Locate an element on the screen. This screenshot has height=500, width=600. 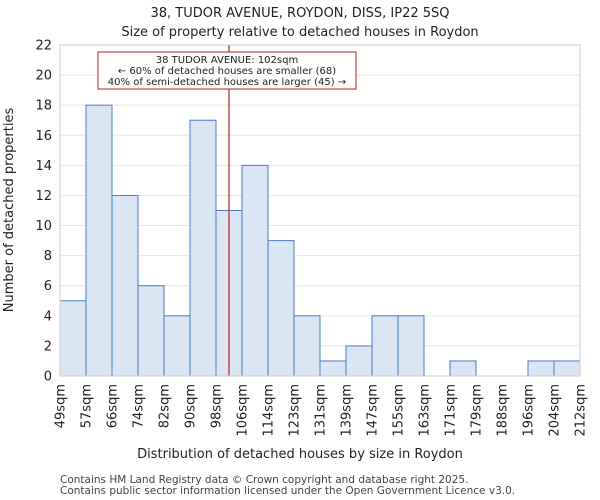
x-tick-label: 163sqm is located at coordinates (425, 410).